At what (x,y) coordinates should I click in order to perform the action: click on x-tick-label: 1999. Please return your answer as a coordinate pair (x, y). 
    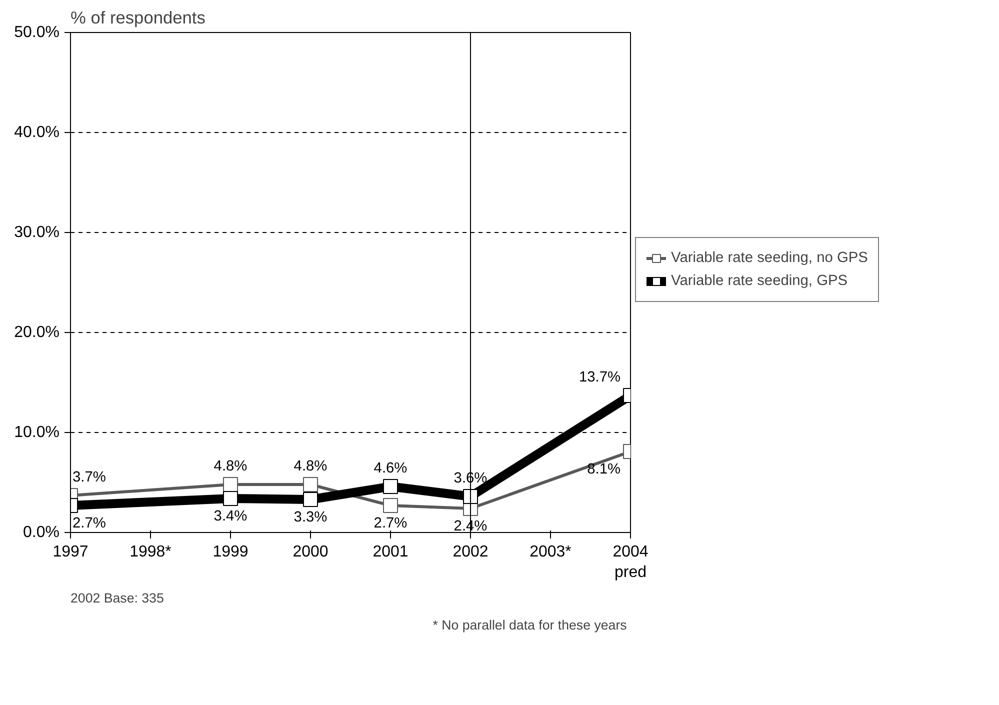
    Looking at the image, I should click on (230, 552).